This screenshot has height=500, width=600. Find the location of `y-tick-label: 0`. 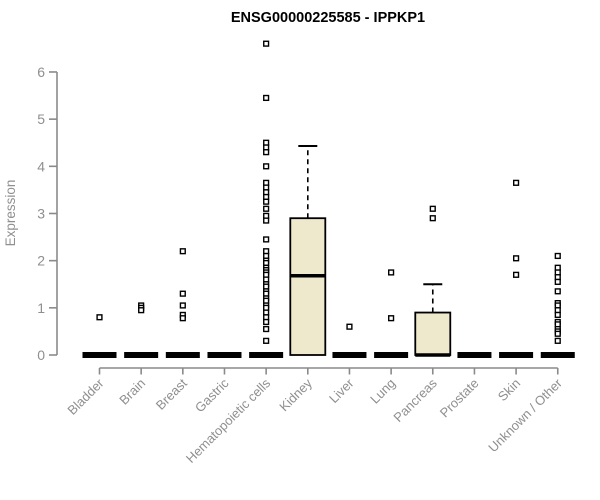

y-tick-label: 0 is located at coordinates (41, 355).